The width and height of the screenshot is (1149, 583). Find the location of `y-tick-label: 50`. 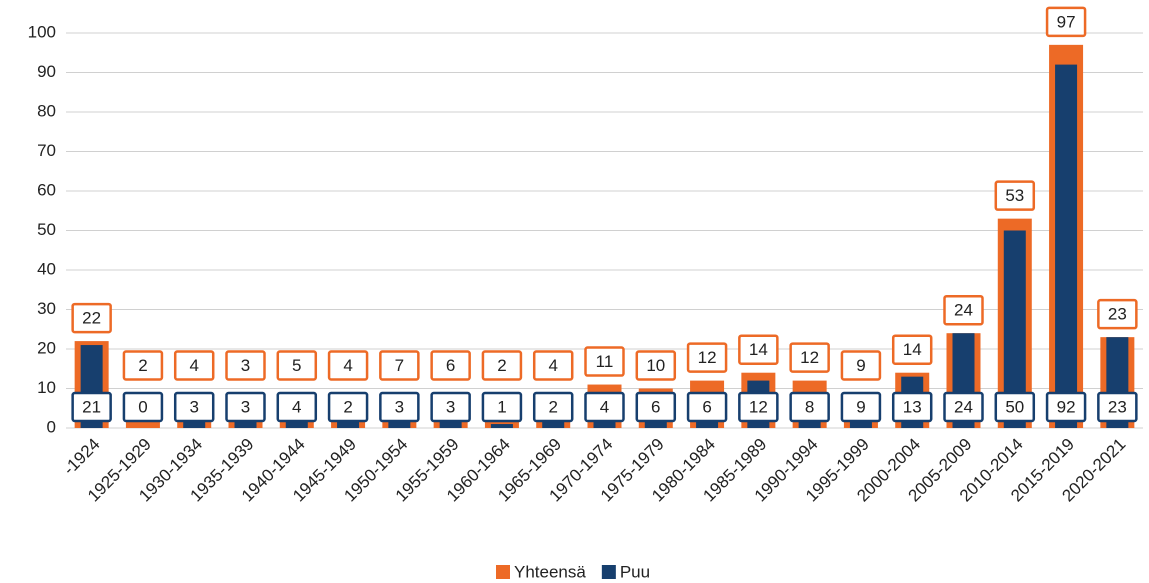

y-tick-label: 50 is located at coordinates (46, 229).